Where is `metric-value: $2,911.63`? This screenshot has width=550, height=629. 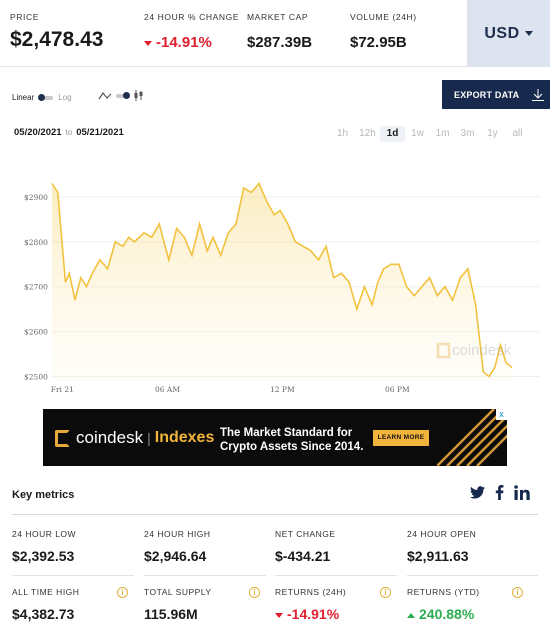
metric-value: $2,911.63 is located at coordinates (438, 556).